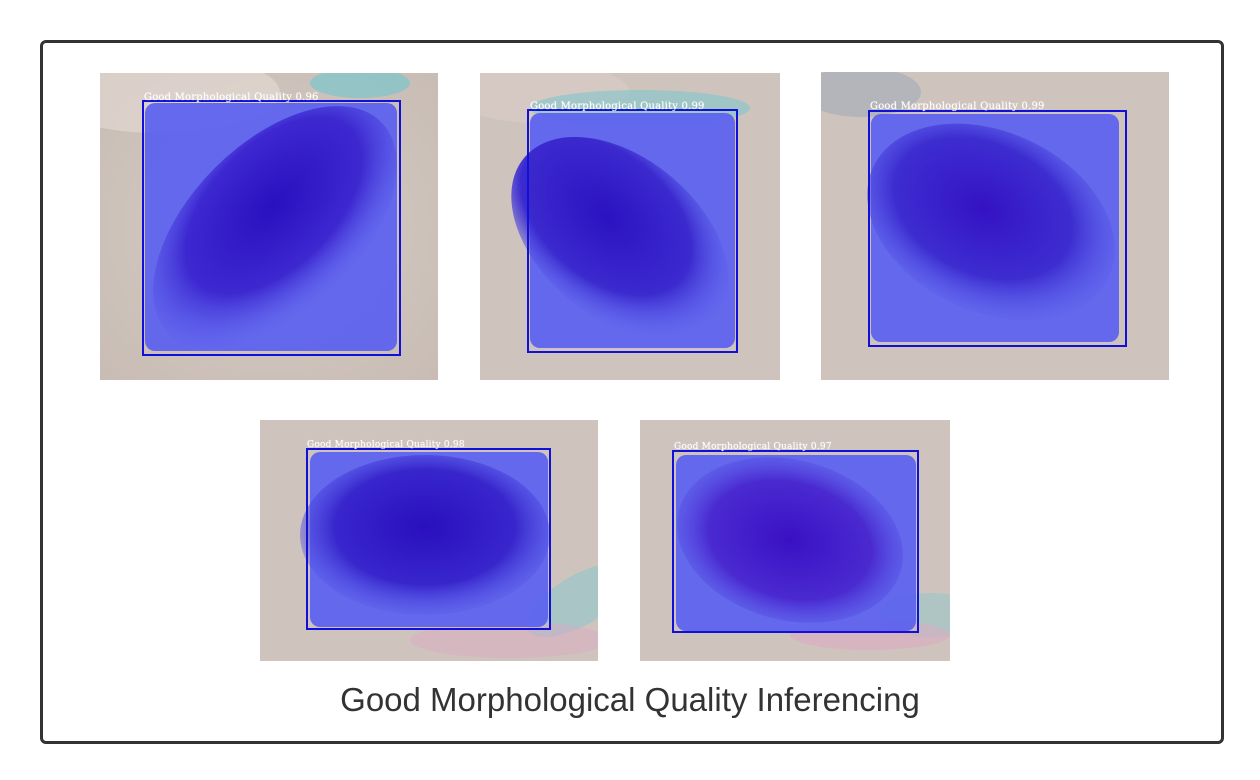  I want to click on figure-caption: Good Morphological Quality Inferencing, so click(630, 699).